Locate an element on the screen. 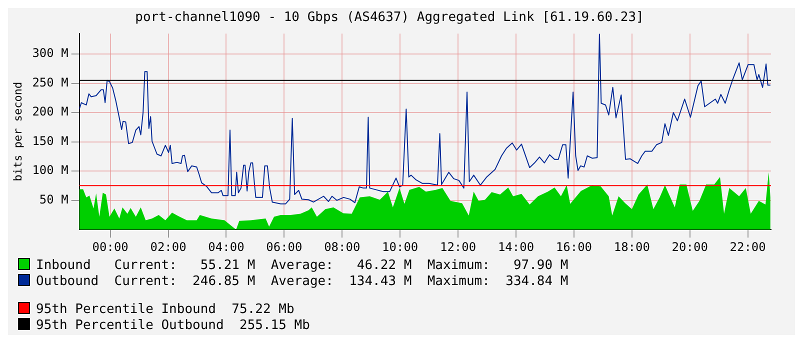  x-tick-label: 06:00 is located at coordinates (284, 247).